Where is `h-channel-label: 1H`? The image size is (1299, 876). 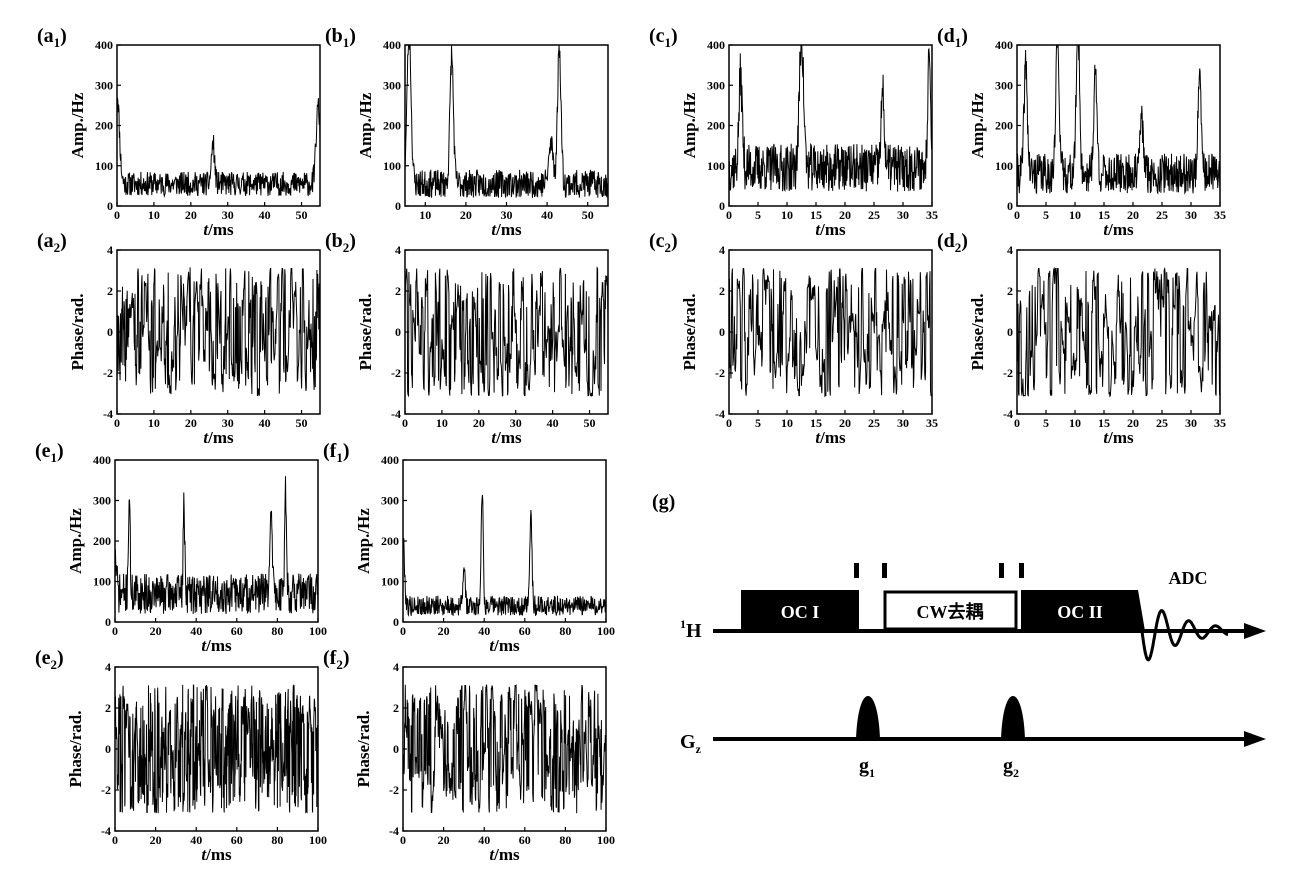
h-channel-label: 1H is located at coordinates (691, 629).